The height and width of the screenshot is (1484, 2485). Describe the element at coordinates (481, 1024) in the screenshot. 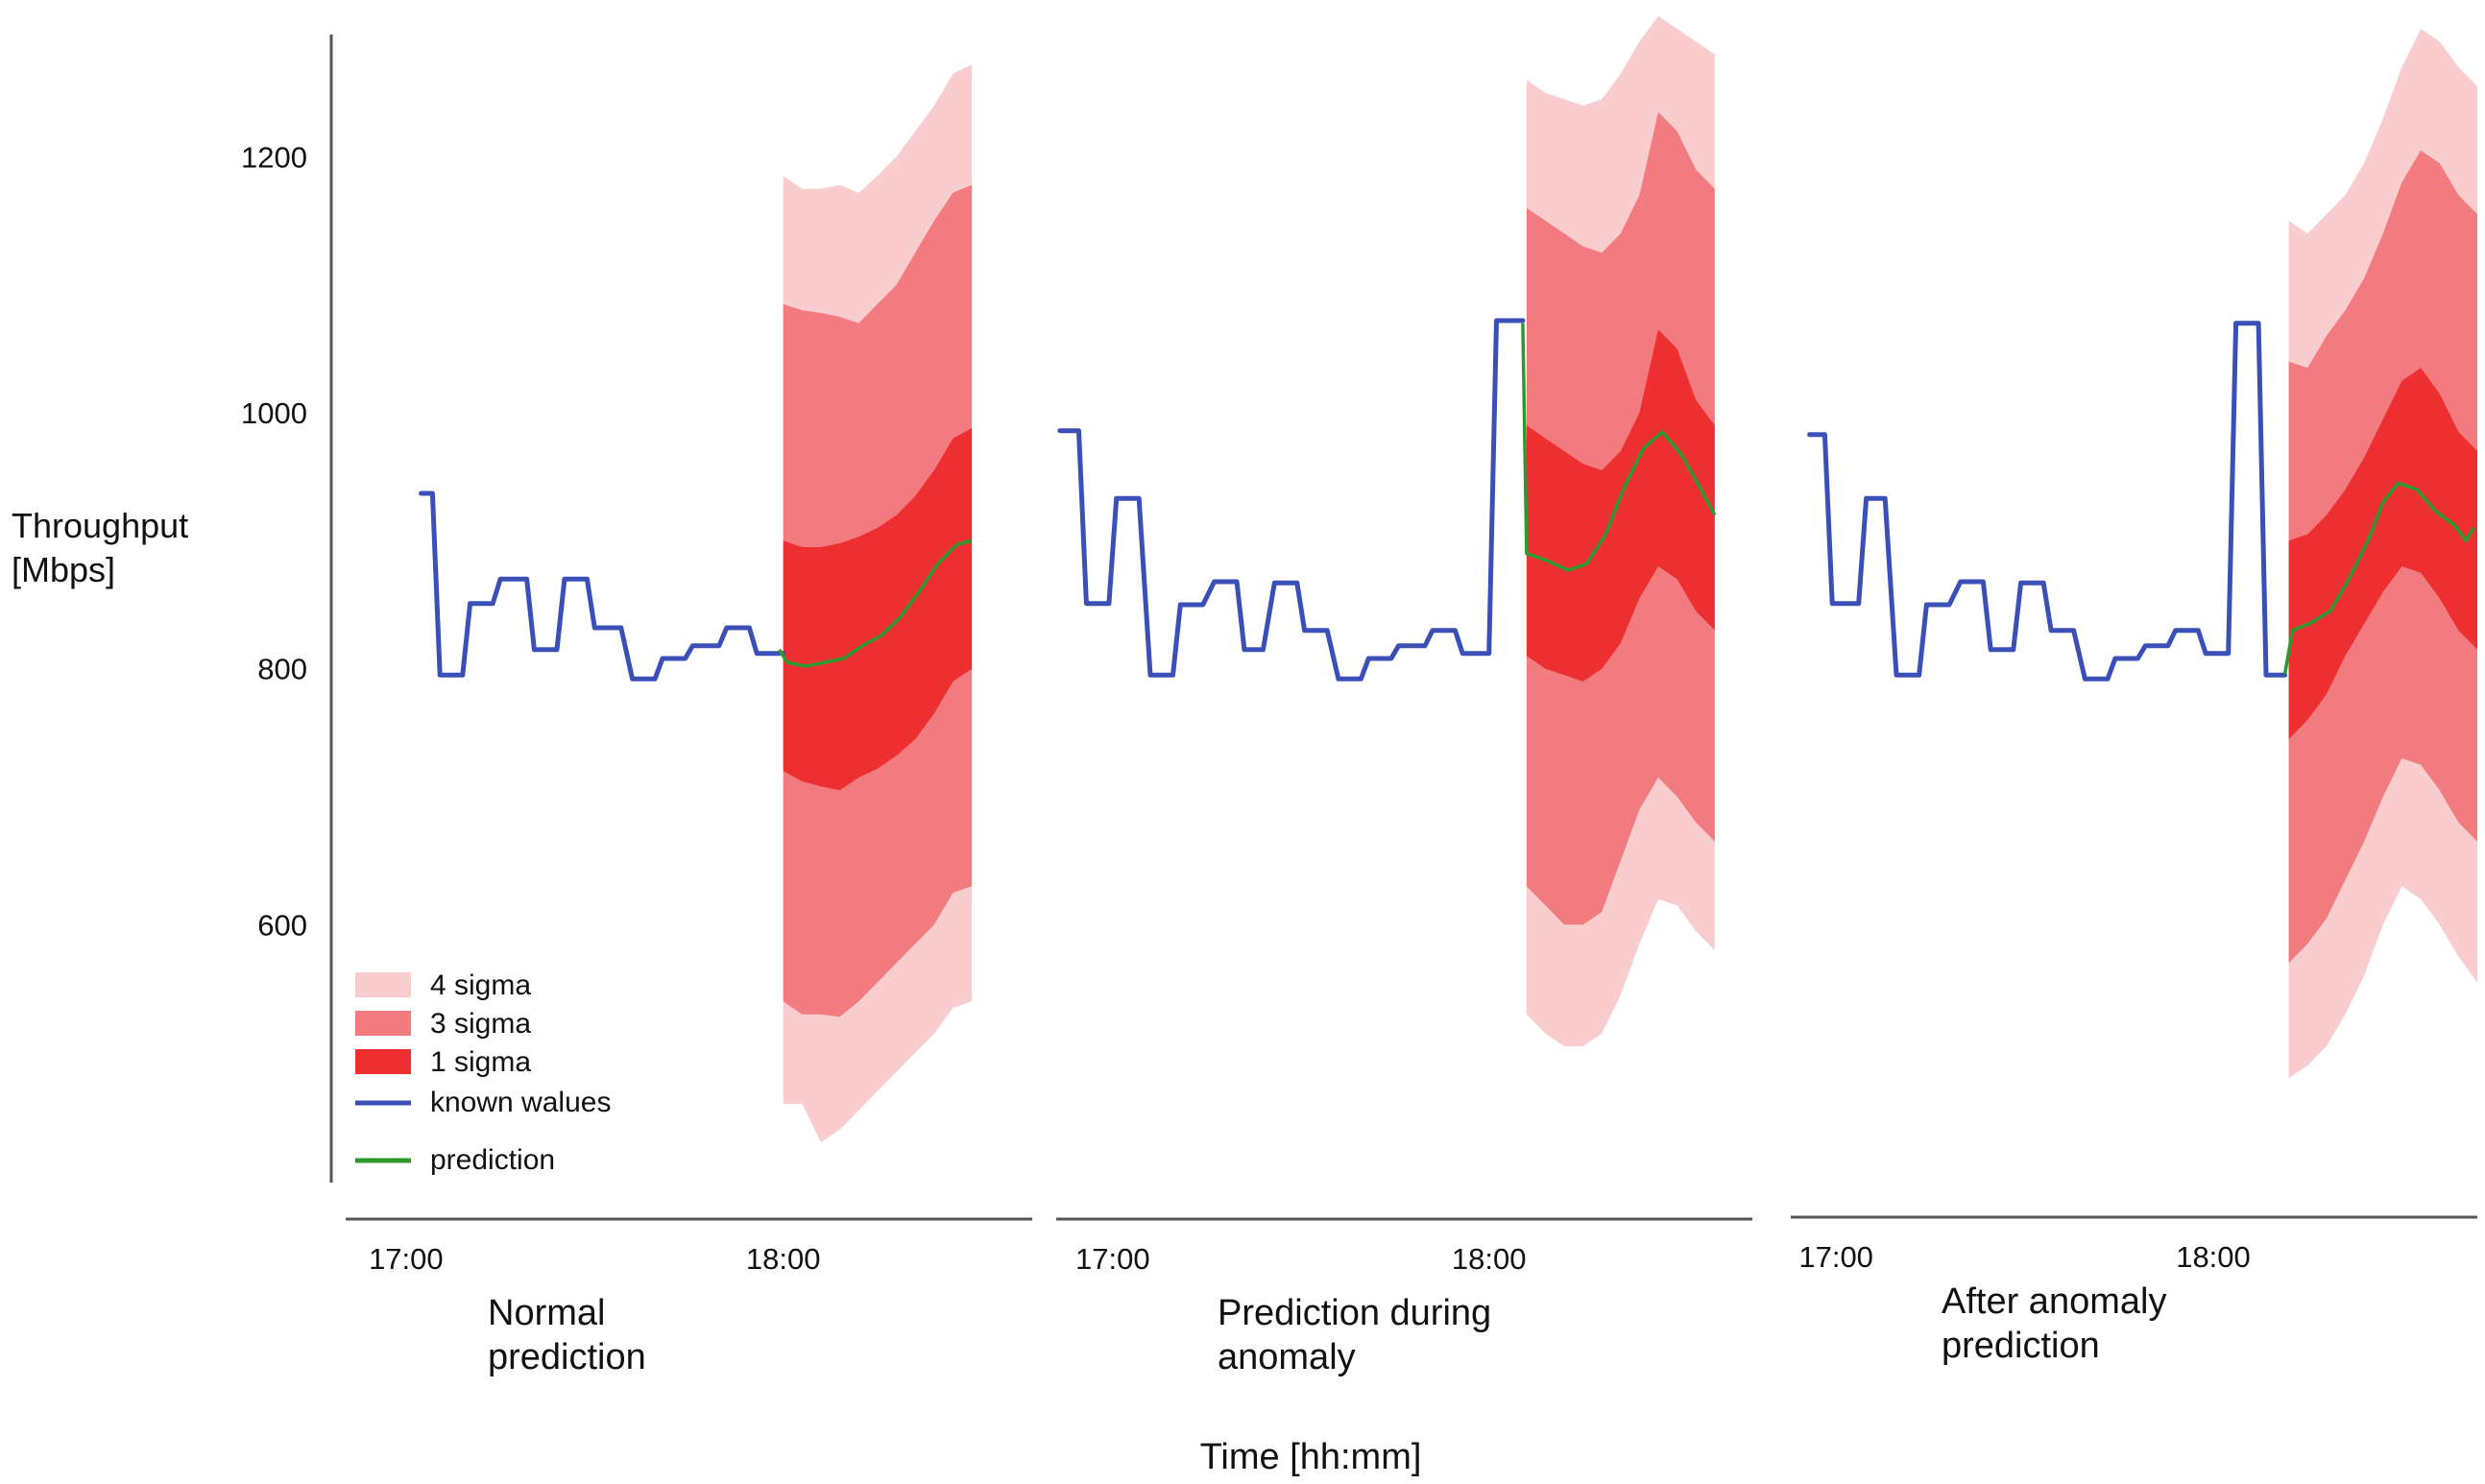

I see `legend-label: 3 sigma` at that location.